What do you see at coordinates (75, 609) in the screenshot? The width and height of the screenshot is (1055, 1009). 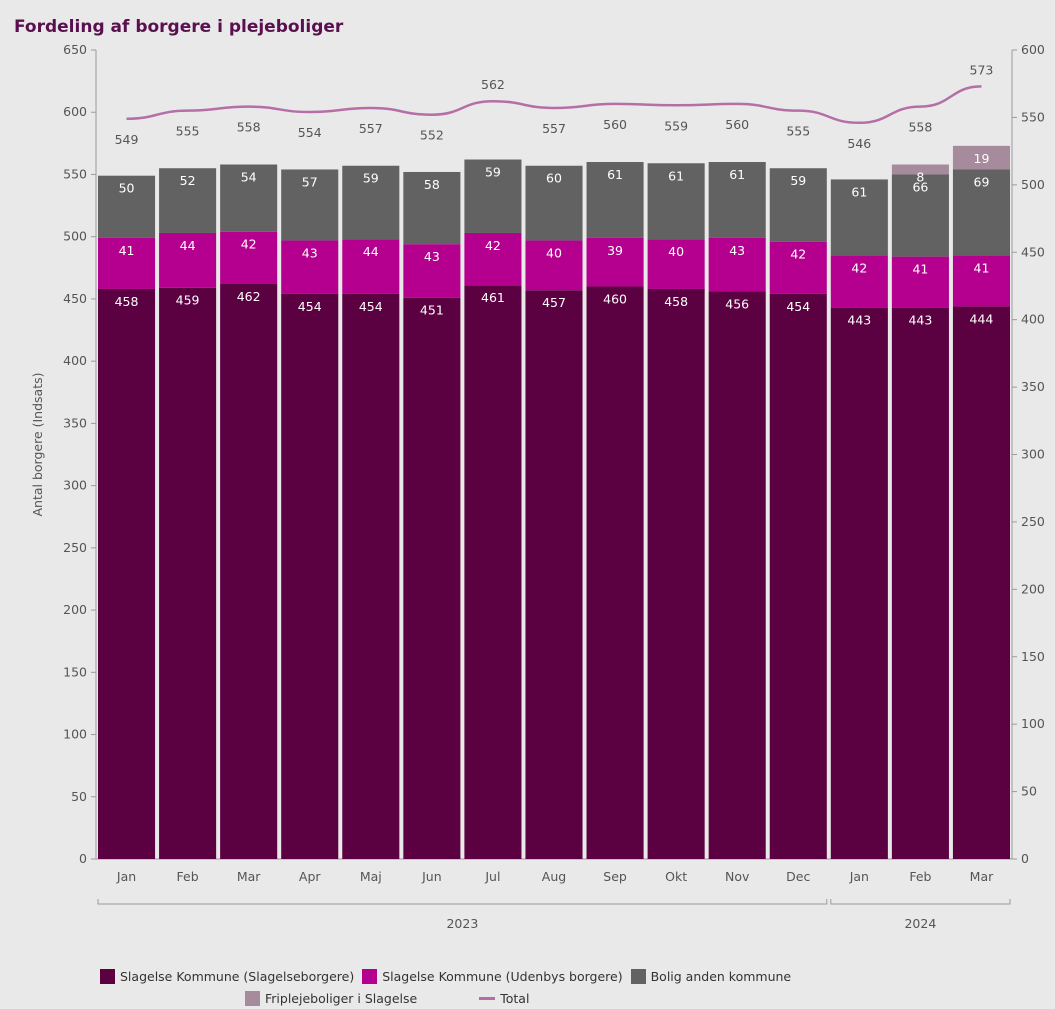 I see `y-tick-label: 200` at bounding box center [75, 609].